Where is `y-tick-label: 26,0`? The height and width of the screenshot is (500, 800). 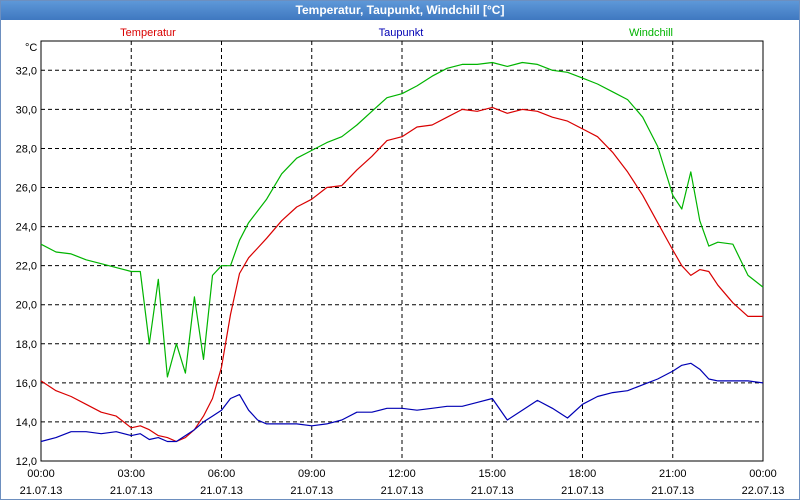 y-tick-label: 26,0 is located at coordinates (26, 189).